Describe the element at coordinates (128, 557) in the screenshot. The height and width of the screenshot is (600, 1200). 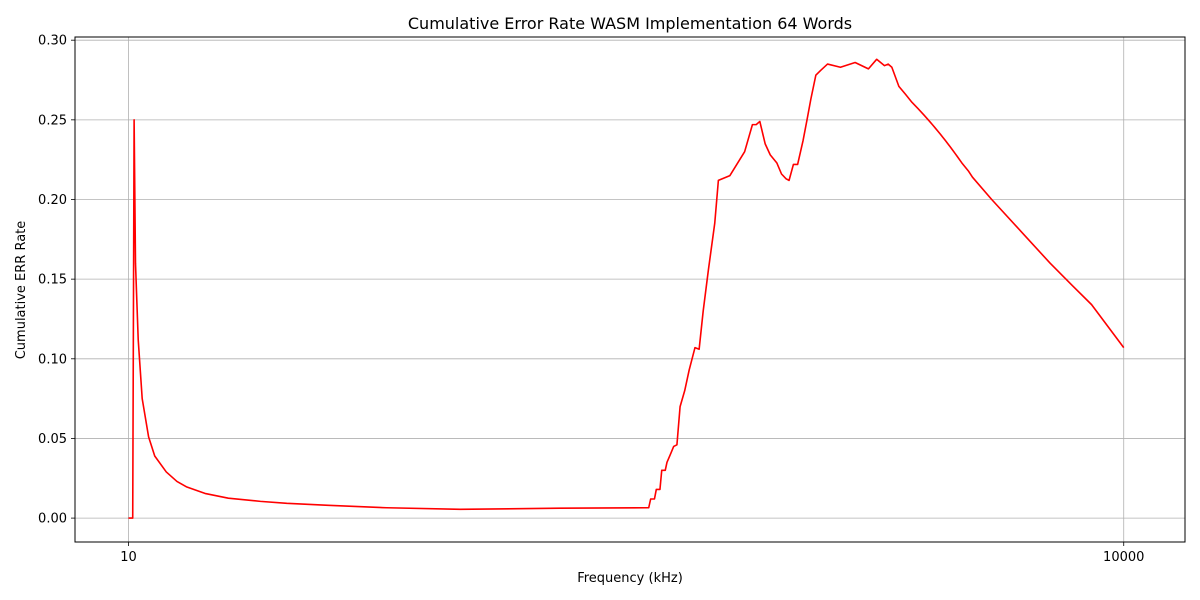
I see `x-tick-label: 10` at that location.